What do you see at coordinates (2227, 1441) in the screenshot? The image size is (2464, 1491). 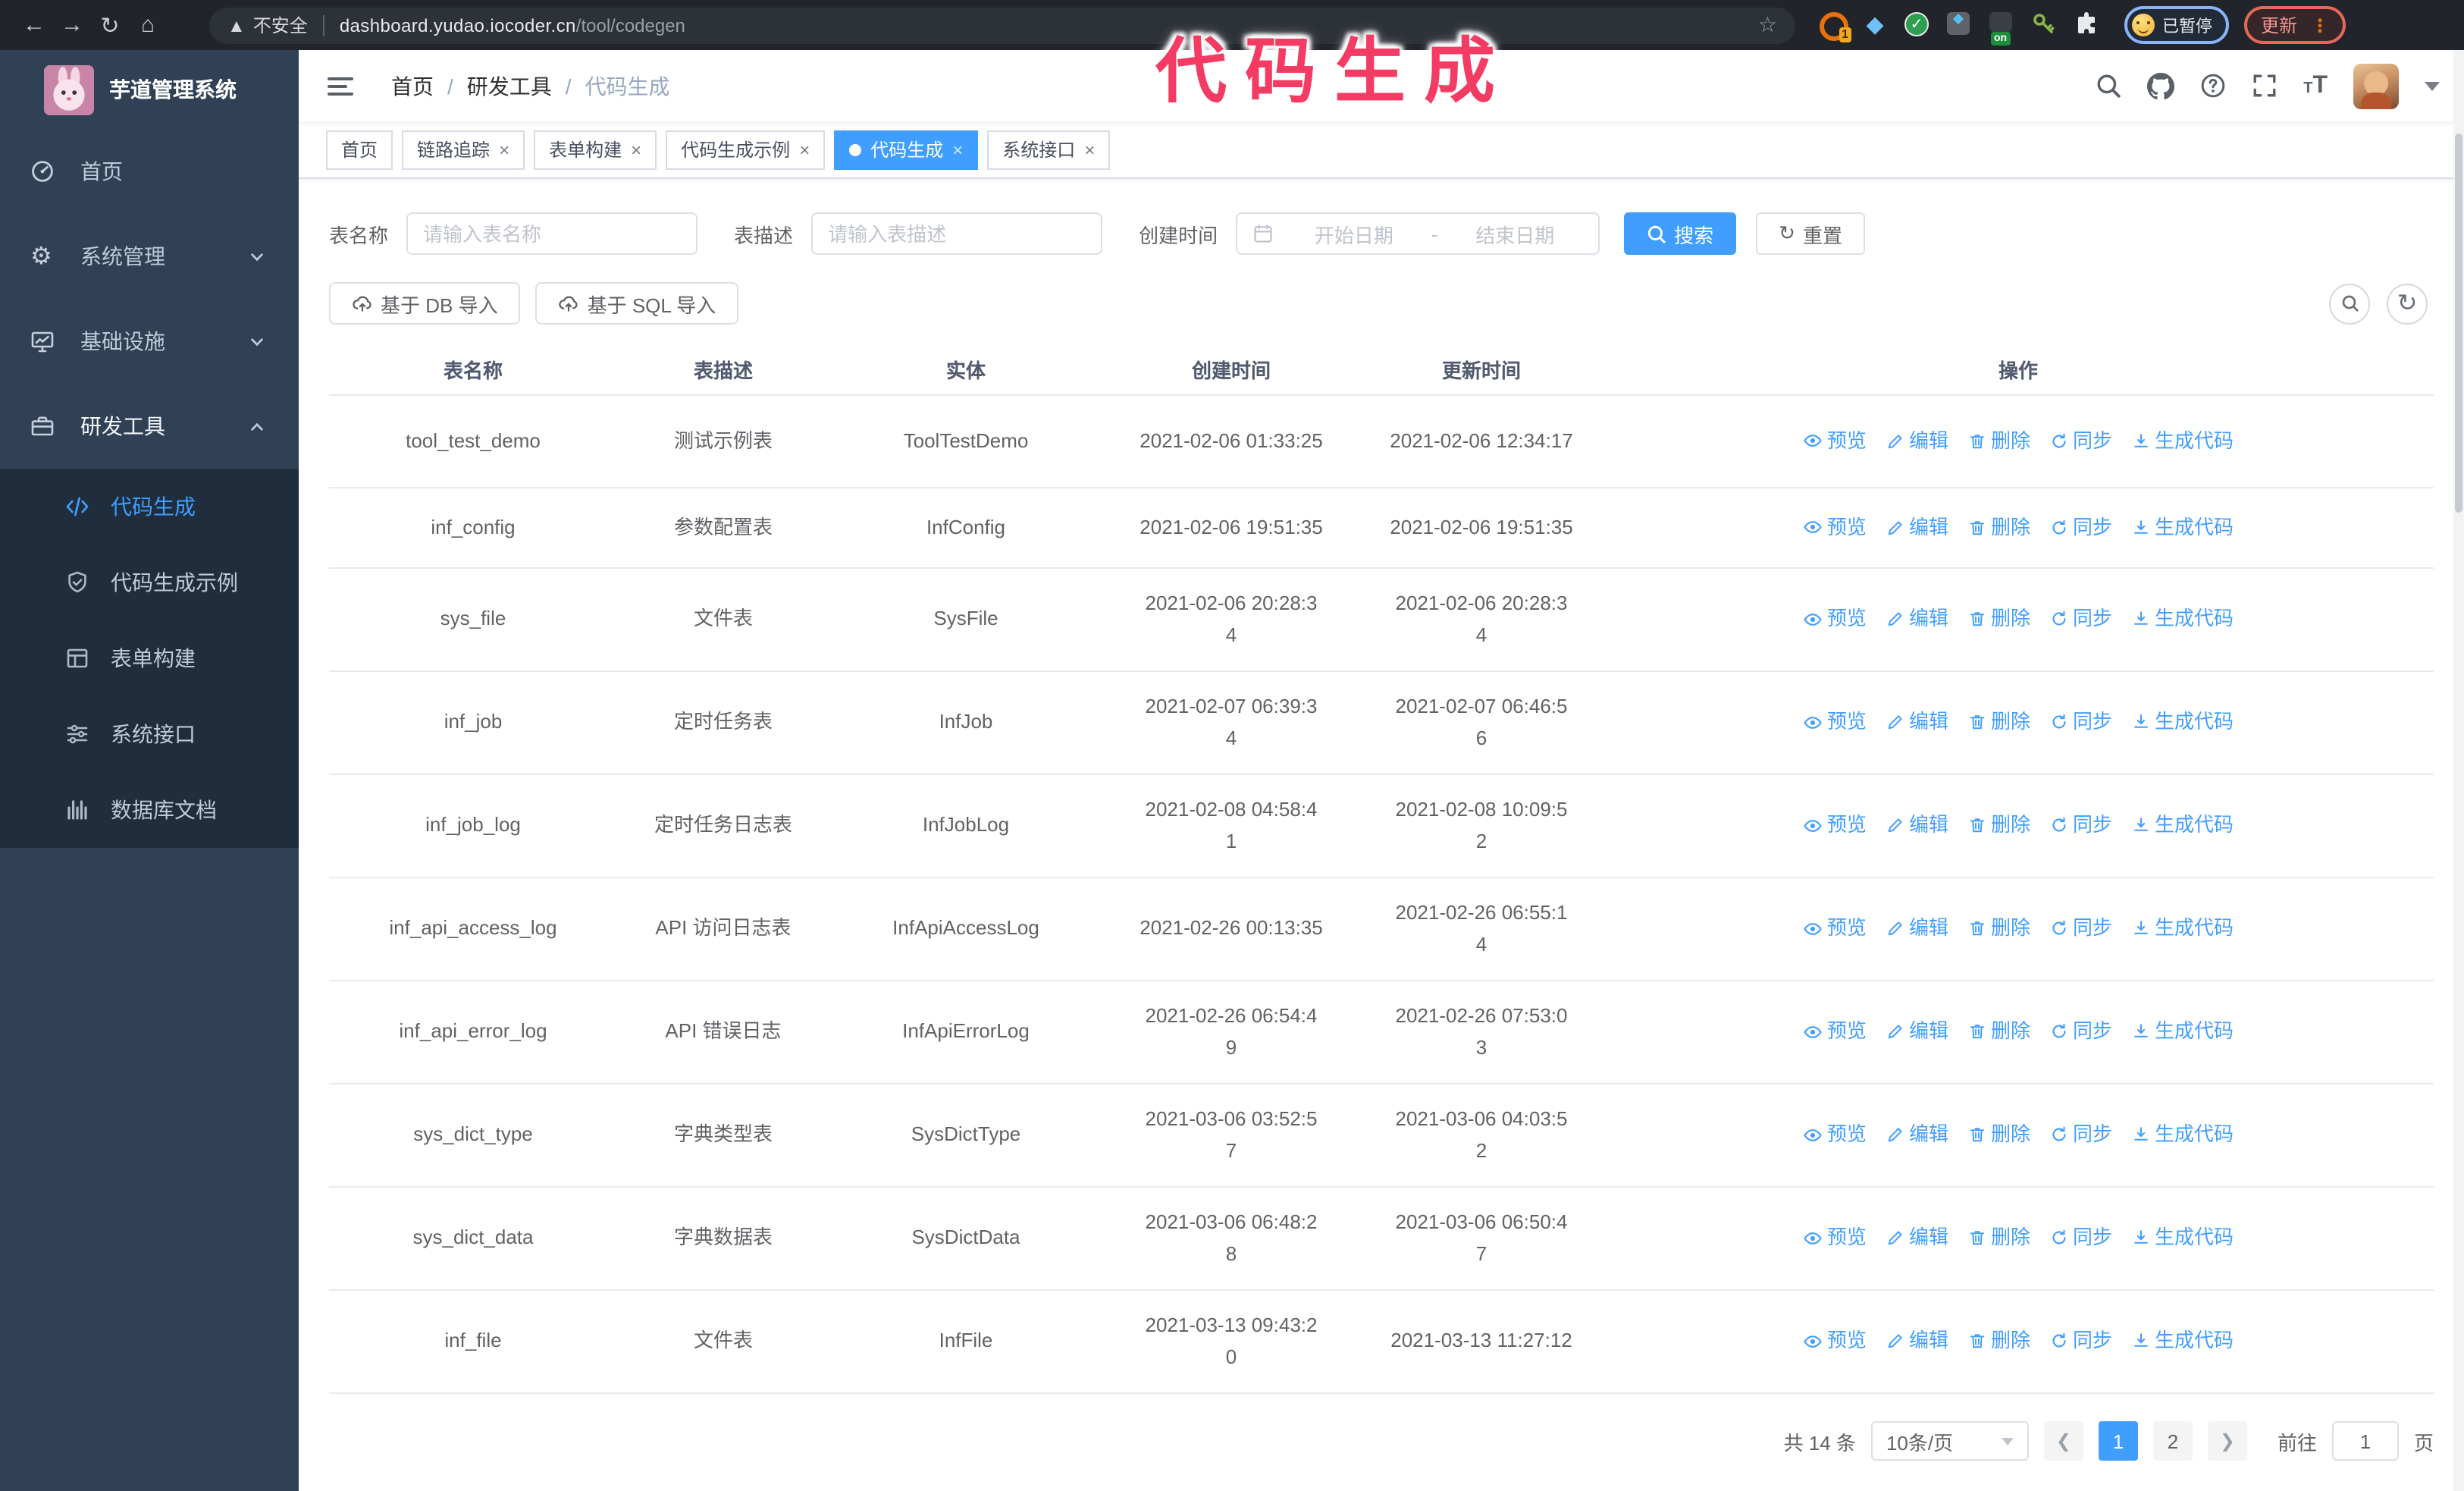 I see `next-page-button: ❯` at bounding box center [2227, 1441].